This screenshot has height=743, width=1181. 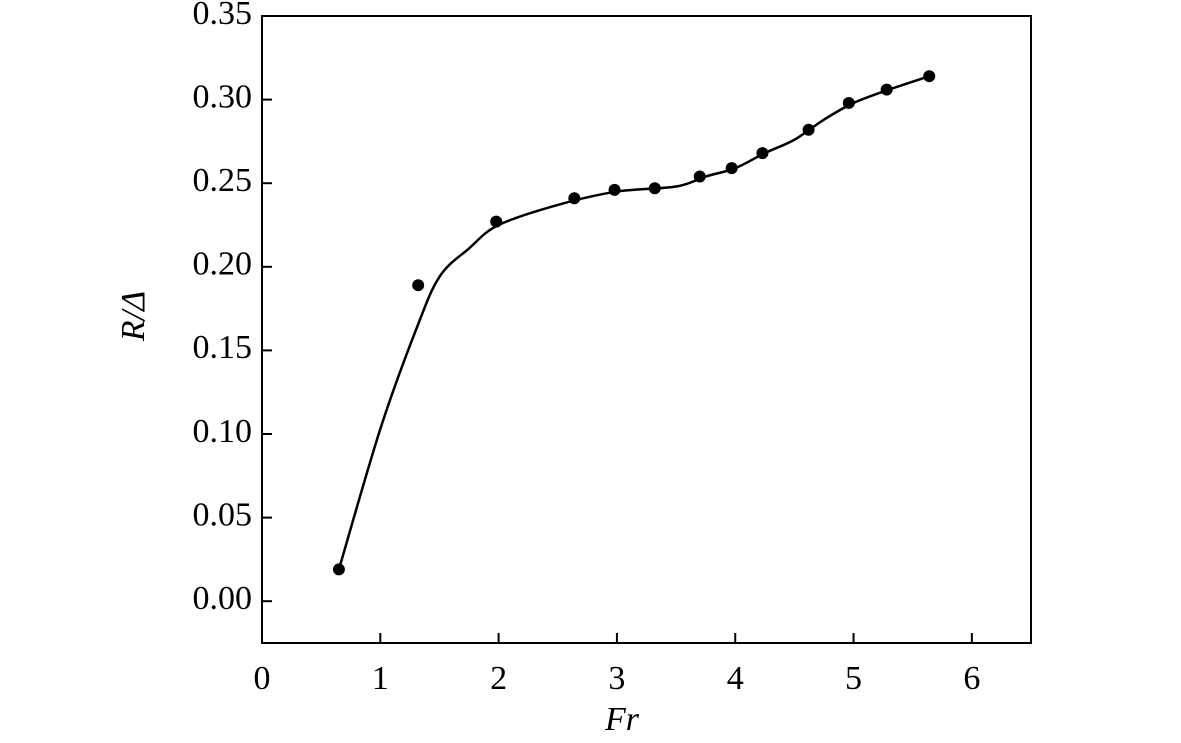 I want to click on y-tick-label: 0.20, so click(x=223, y=264).